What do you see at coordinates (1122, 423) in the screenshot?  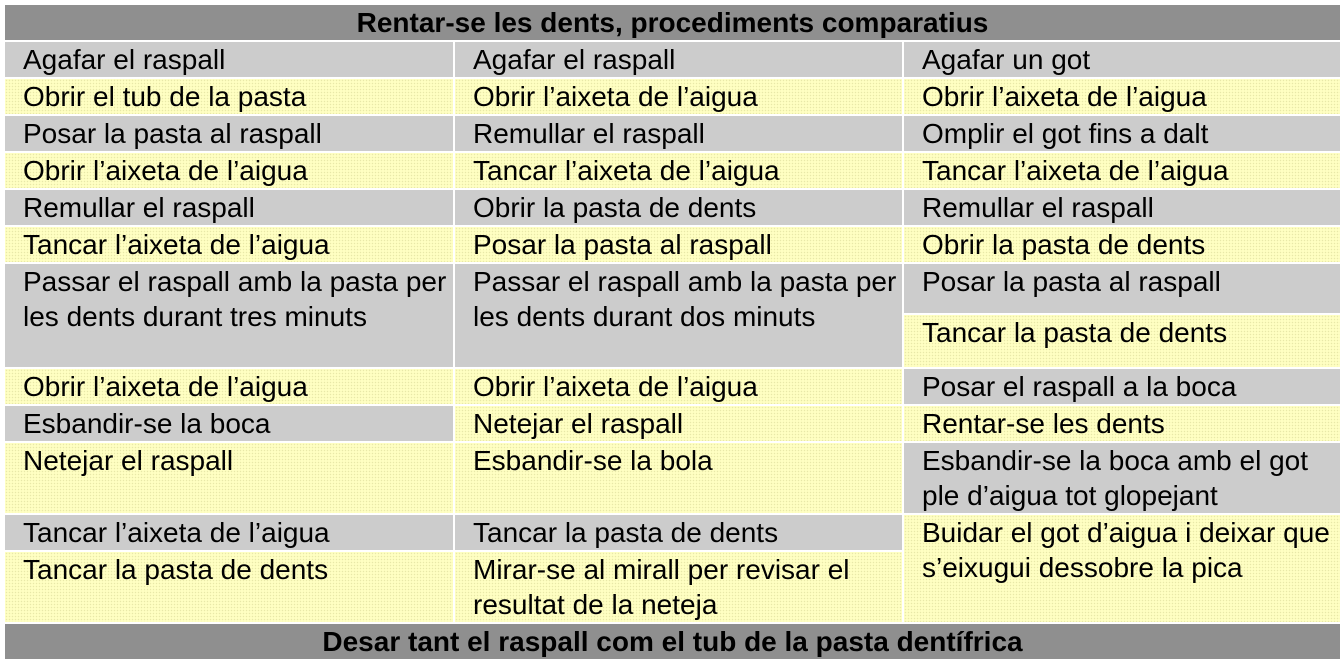 I see `cell-procedure-3: Rentar-se les dents` at bounding box center [1122, 423].